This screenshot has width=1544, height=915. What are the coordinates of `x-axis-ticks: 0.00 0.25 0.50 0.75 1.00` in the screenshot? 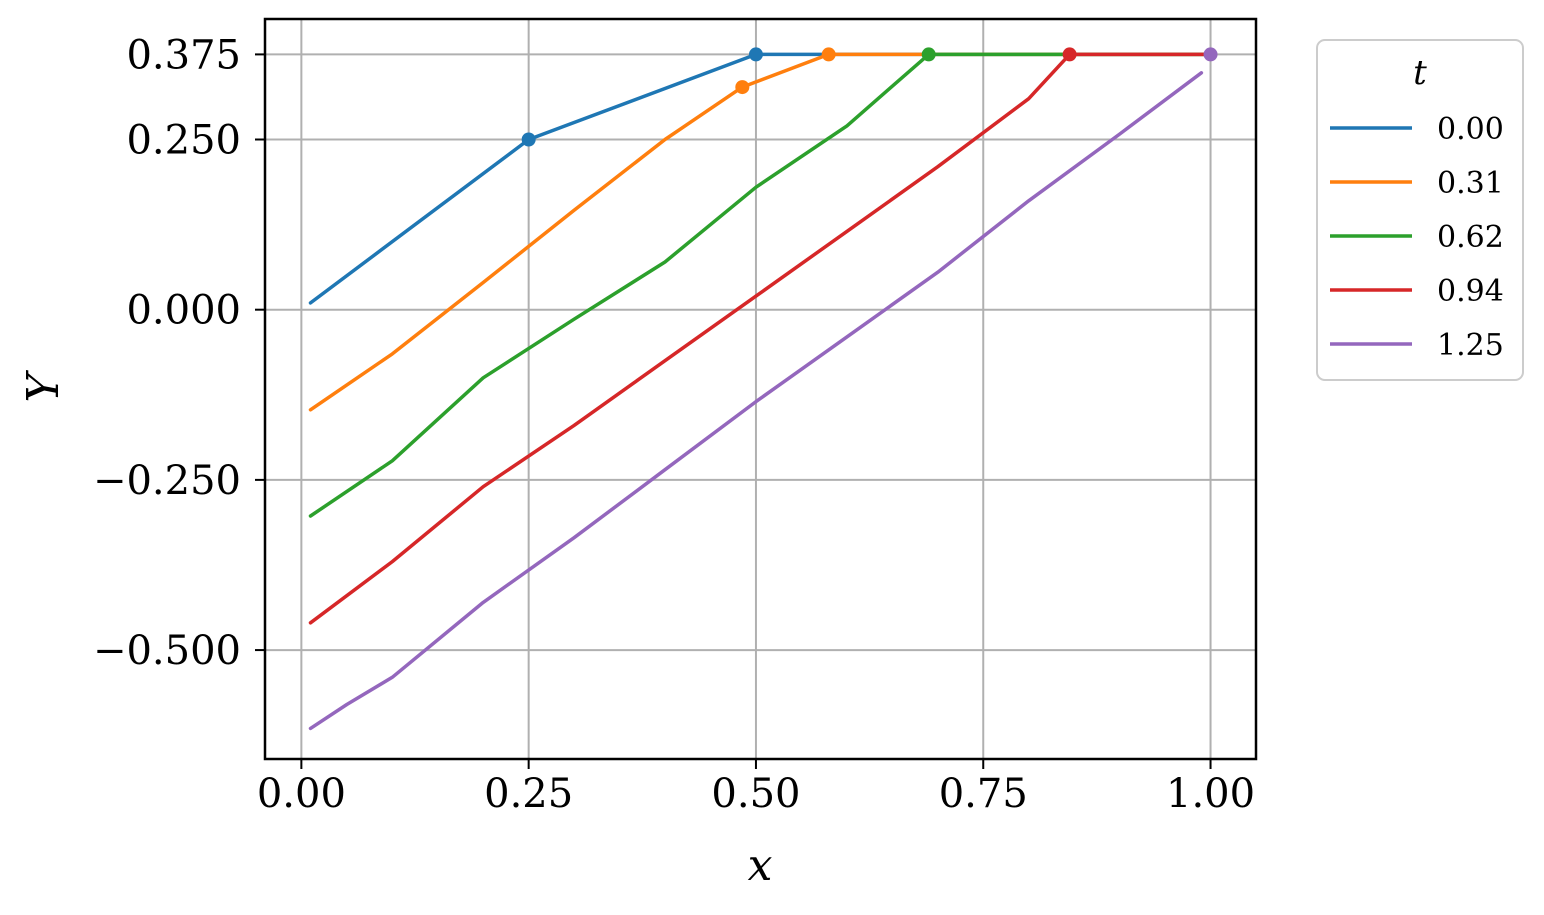 It's located at (756, 788).